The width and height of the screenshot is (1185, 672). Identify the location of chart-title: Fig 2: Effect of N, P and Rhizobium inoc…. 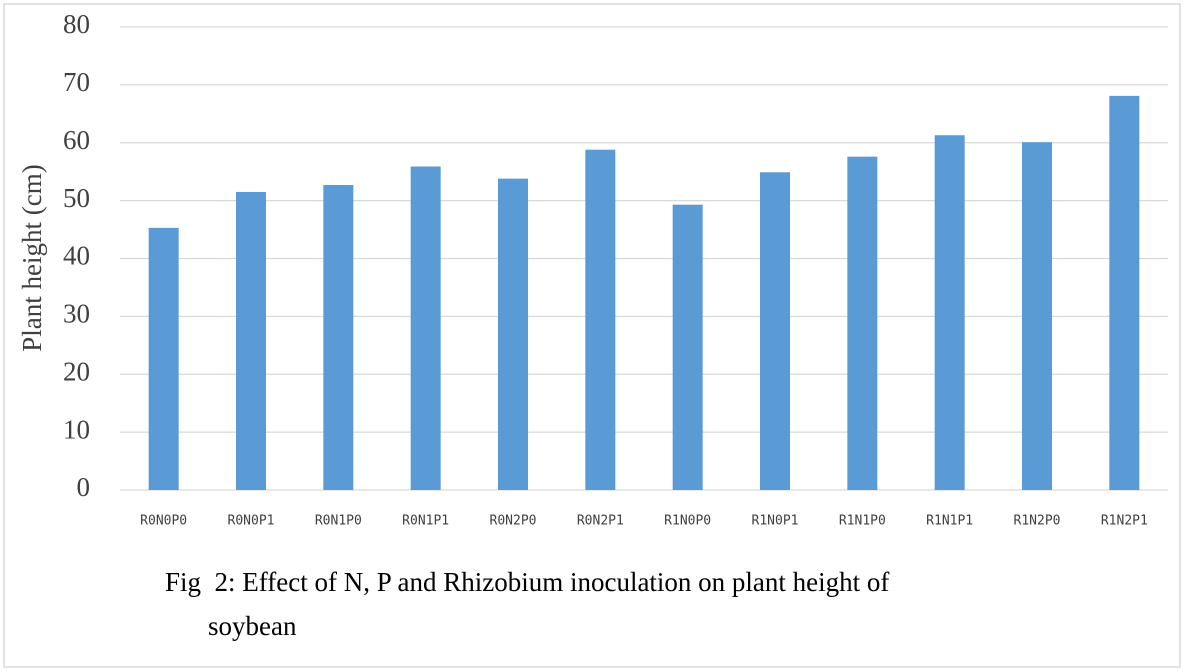
(531, 604).